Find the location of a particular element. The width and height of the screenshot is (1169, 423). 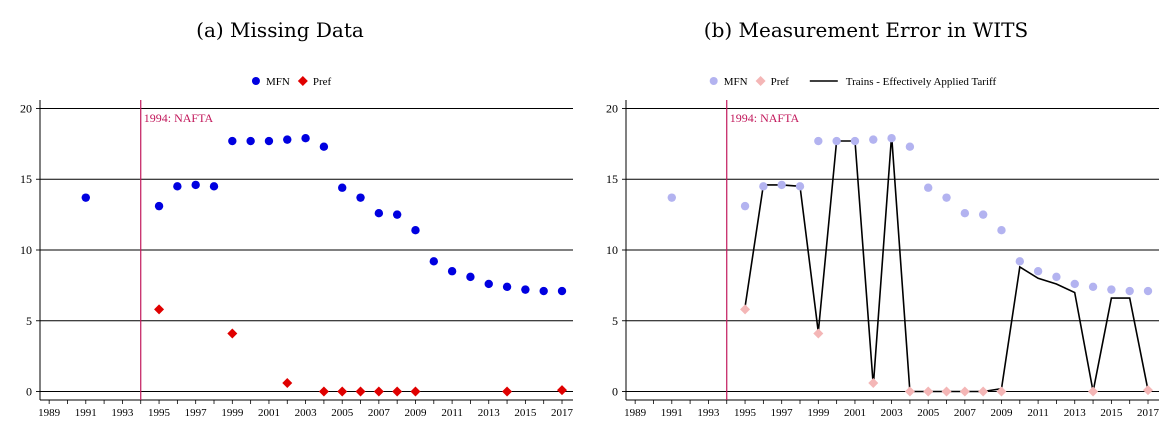

x-tick-label: 1991 is located at coordinates (672, 413).